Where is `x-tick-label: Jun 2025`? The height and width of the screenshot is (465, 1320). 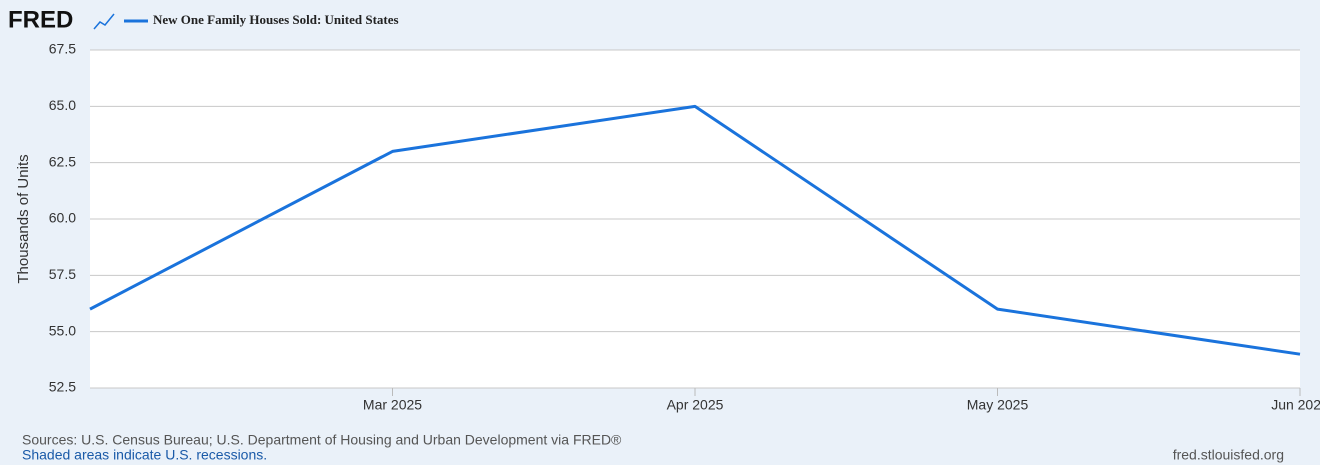 x-tick-label: Jun 2025 is located at coordinates (1295, 405).